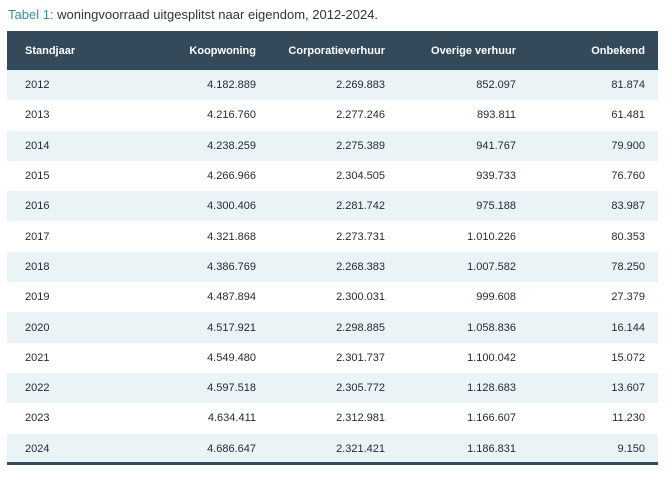 This screenshot has height=477, width=672. Describe the element at coordinates (37, 448) in the screenshot. I see `cell-standjaar: 2024` at that location.